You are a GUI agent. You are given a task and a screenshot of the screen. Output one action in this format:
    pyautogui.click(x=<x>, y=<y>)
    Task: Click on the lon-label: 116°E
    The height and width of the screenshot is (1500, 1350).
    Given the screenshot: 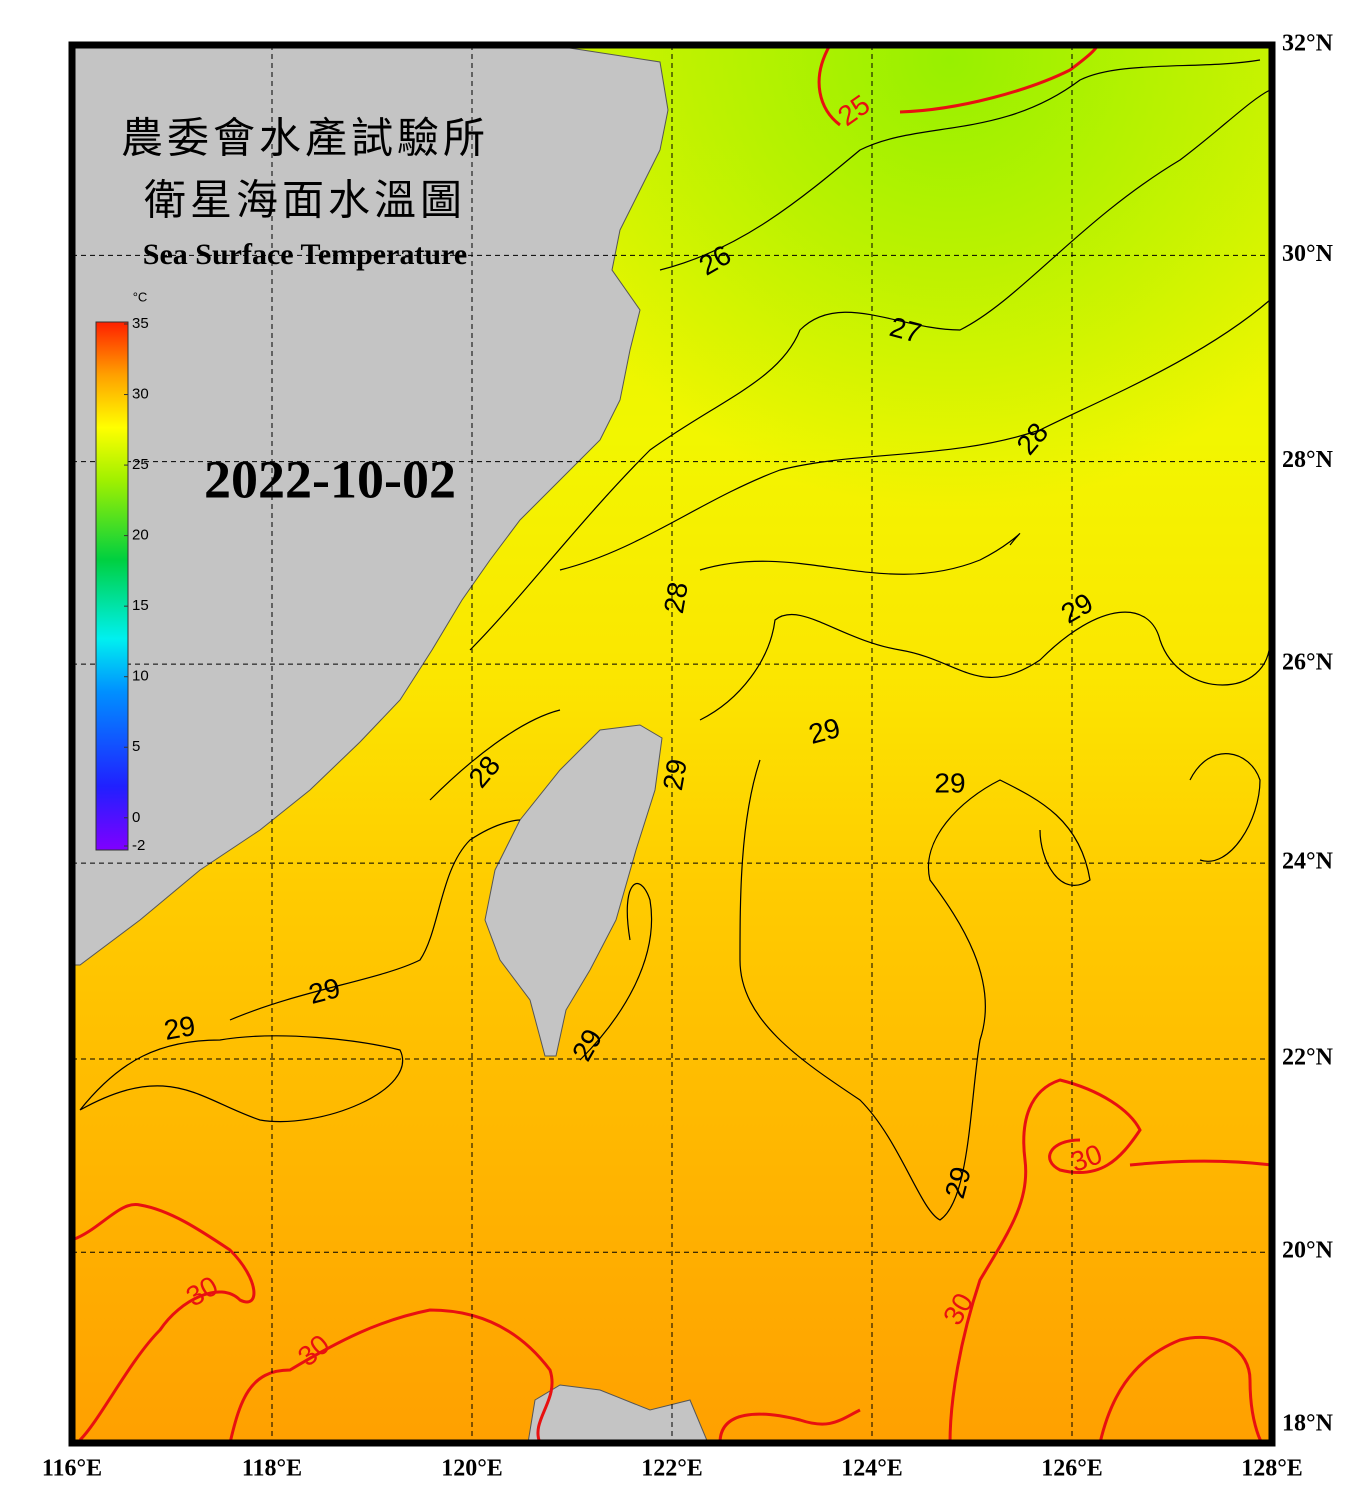 What is the action you would take?
    pyautogui.click(x=72, y=1469)
    